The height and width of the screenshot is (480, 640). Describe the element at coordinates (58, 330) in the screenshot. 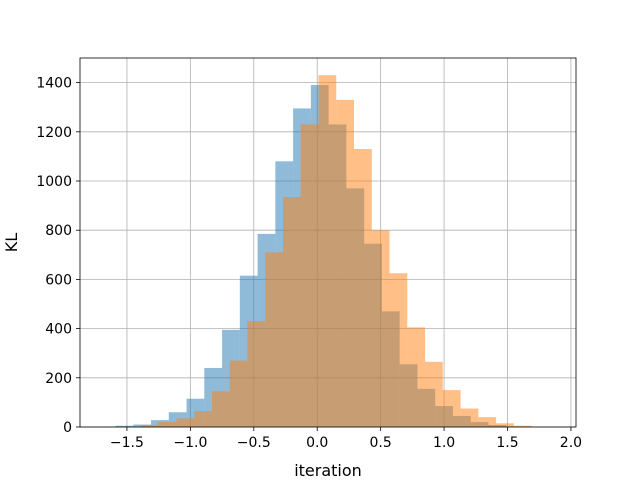

I see `y-tick-label: 400` at that location.